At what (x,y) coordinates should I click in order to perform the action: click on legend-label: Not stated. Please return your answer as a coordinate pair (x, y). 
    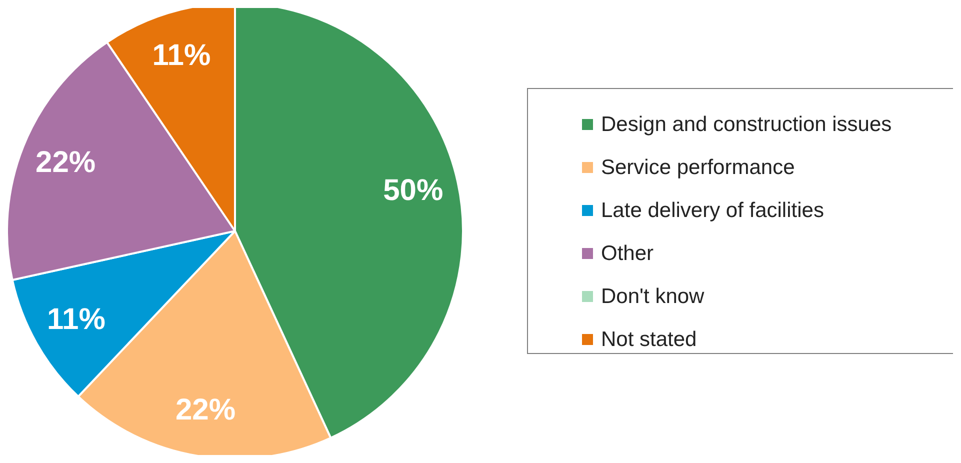
    Looking at the image, I should click on (649, 340).